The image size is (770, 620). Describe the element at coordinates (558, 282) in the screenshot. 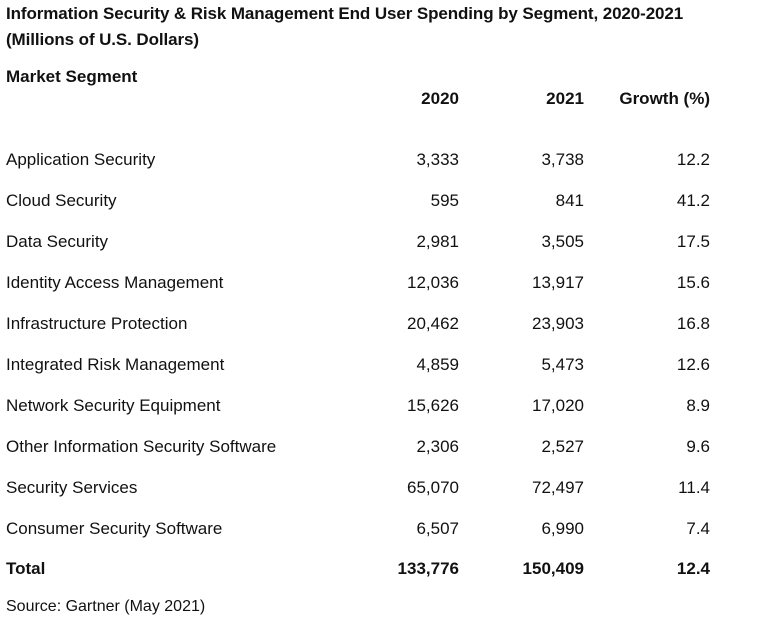

I see `value-2021-cell: 13,917` at that location.